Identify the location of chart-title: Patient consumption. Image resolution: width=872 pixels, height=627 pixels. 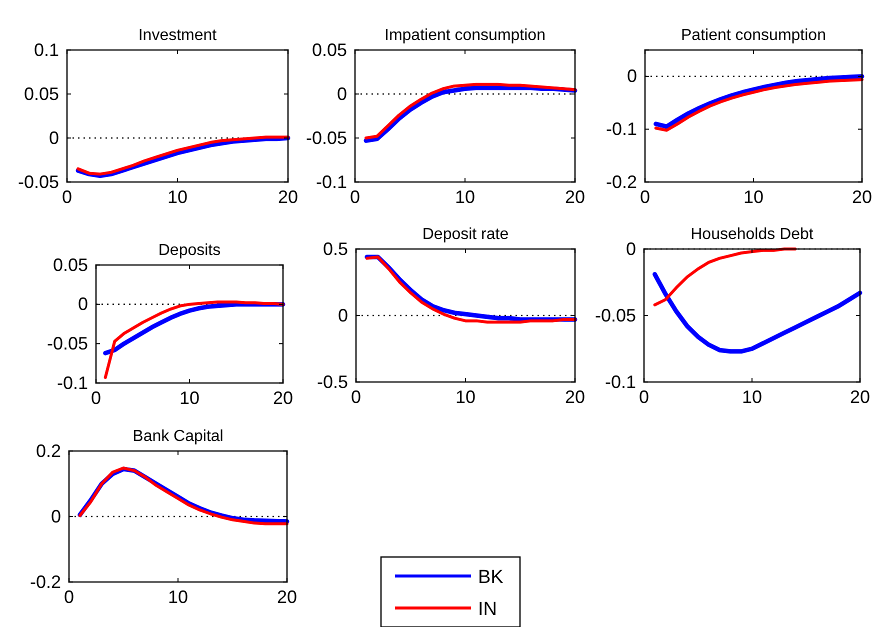
(753, 35).